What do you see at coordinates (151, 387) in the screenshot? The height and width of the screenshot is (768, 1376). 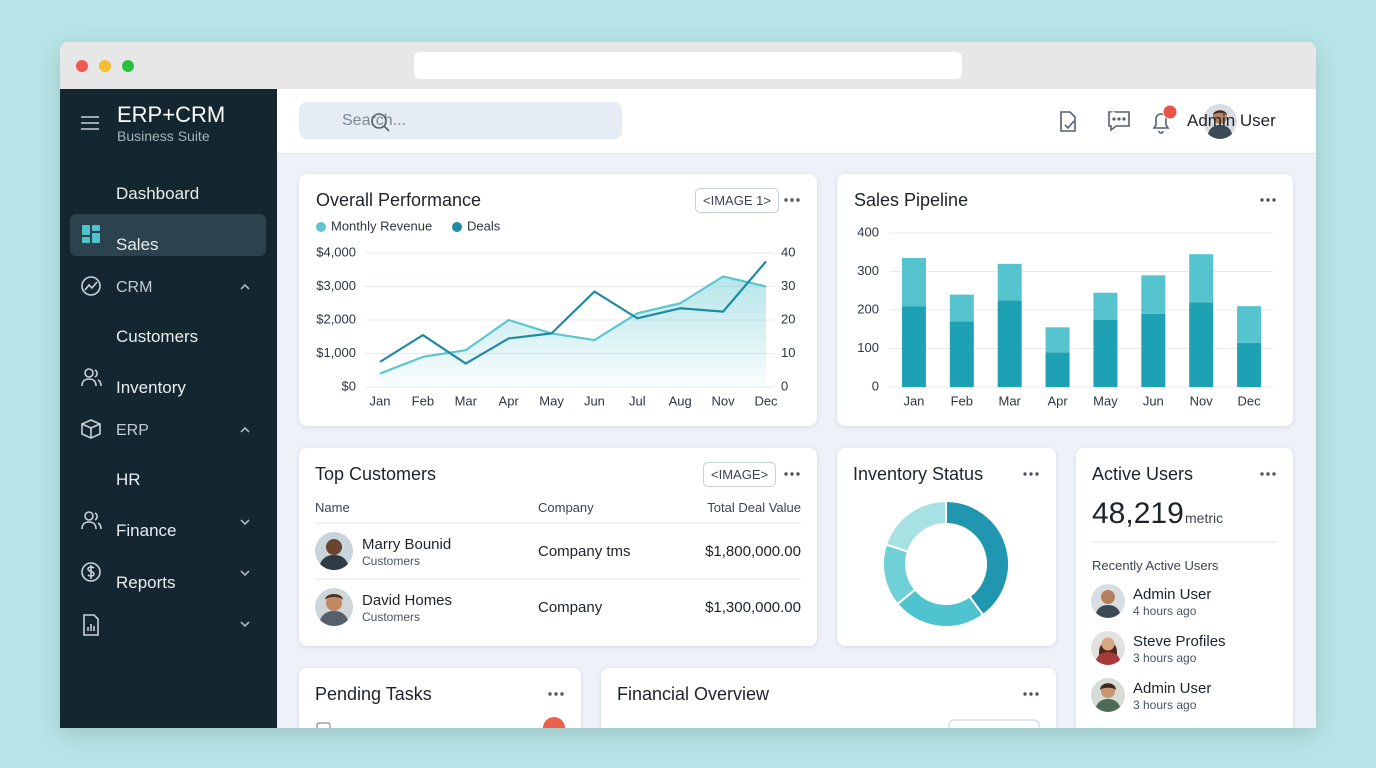 I see `nav-item: Inventory` at bounding box center [151, 387].